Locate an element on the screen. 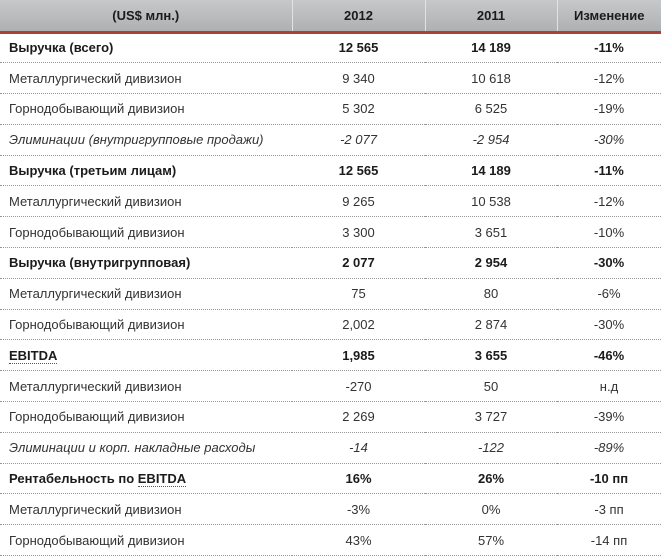 This screenshot has height=556, width=661. header-row: (US$ млн.) 2012 2011 Изменение is located at coordinates (330, 17).